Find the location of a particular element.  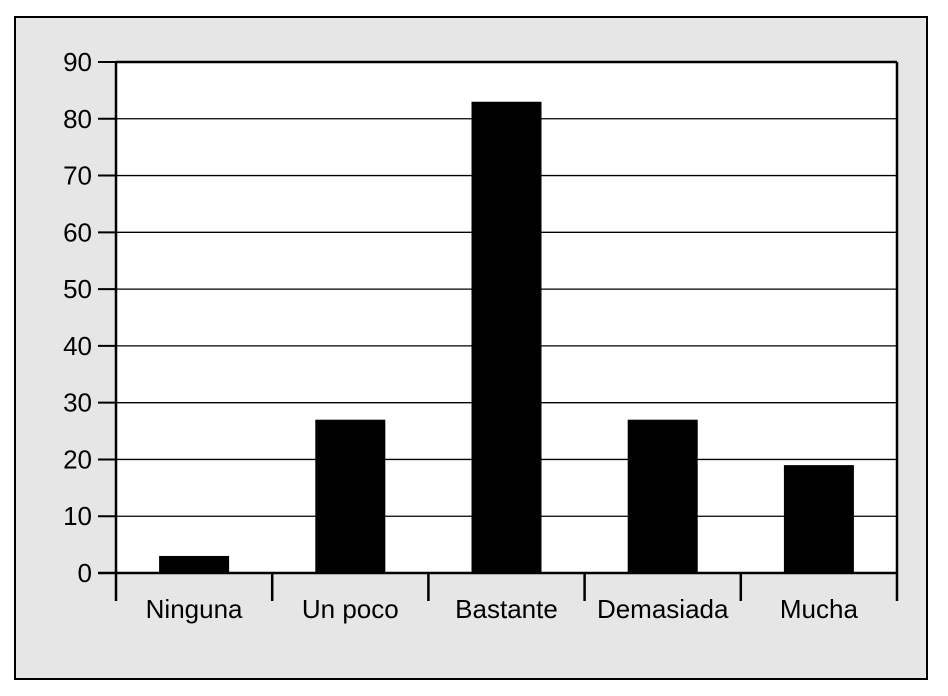

y-tick-label: 30 is located at coordinates (77, 403).